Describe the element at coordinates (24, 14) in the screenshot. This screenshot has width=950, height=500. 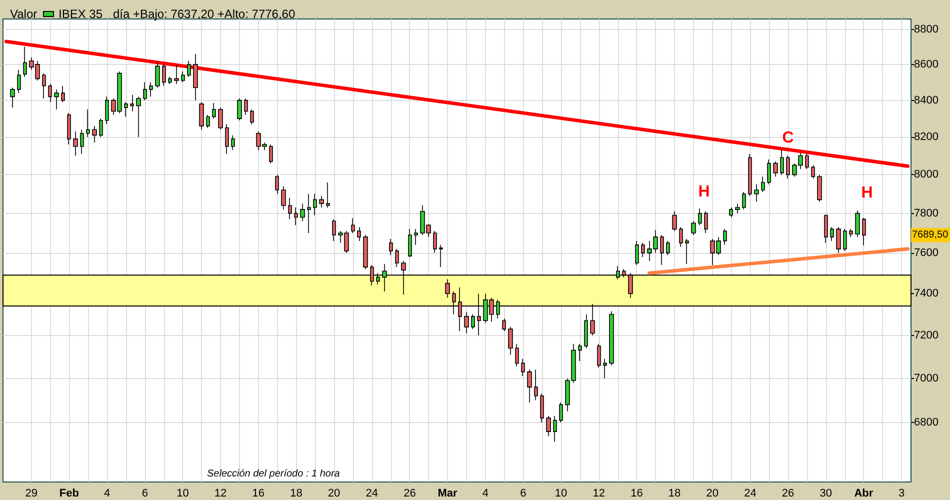
I see `chart-title: Valor` at that location.